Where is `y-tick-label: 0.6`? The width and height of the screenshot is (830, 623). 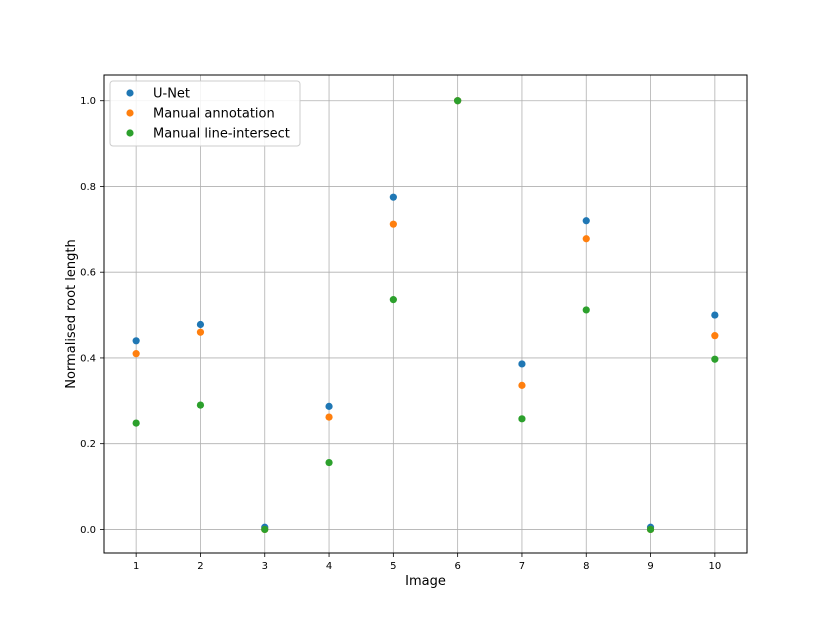
y-tick-label: 0.6 is located at coordinates (88, 273).